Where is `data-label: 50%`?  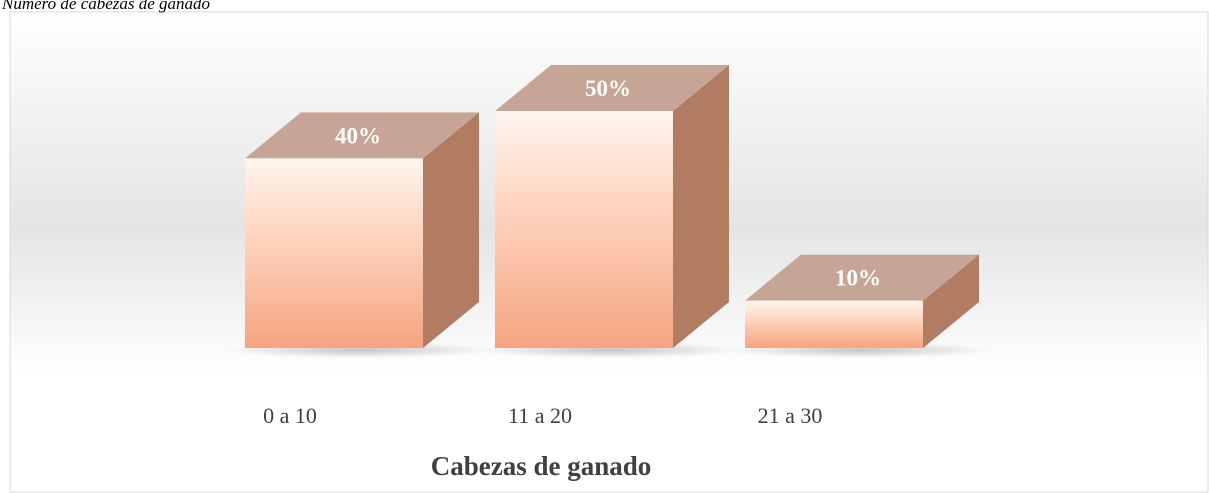 data-label: 50% is located at coordinates (608, 88).